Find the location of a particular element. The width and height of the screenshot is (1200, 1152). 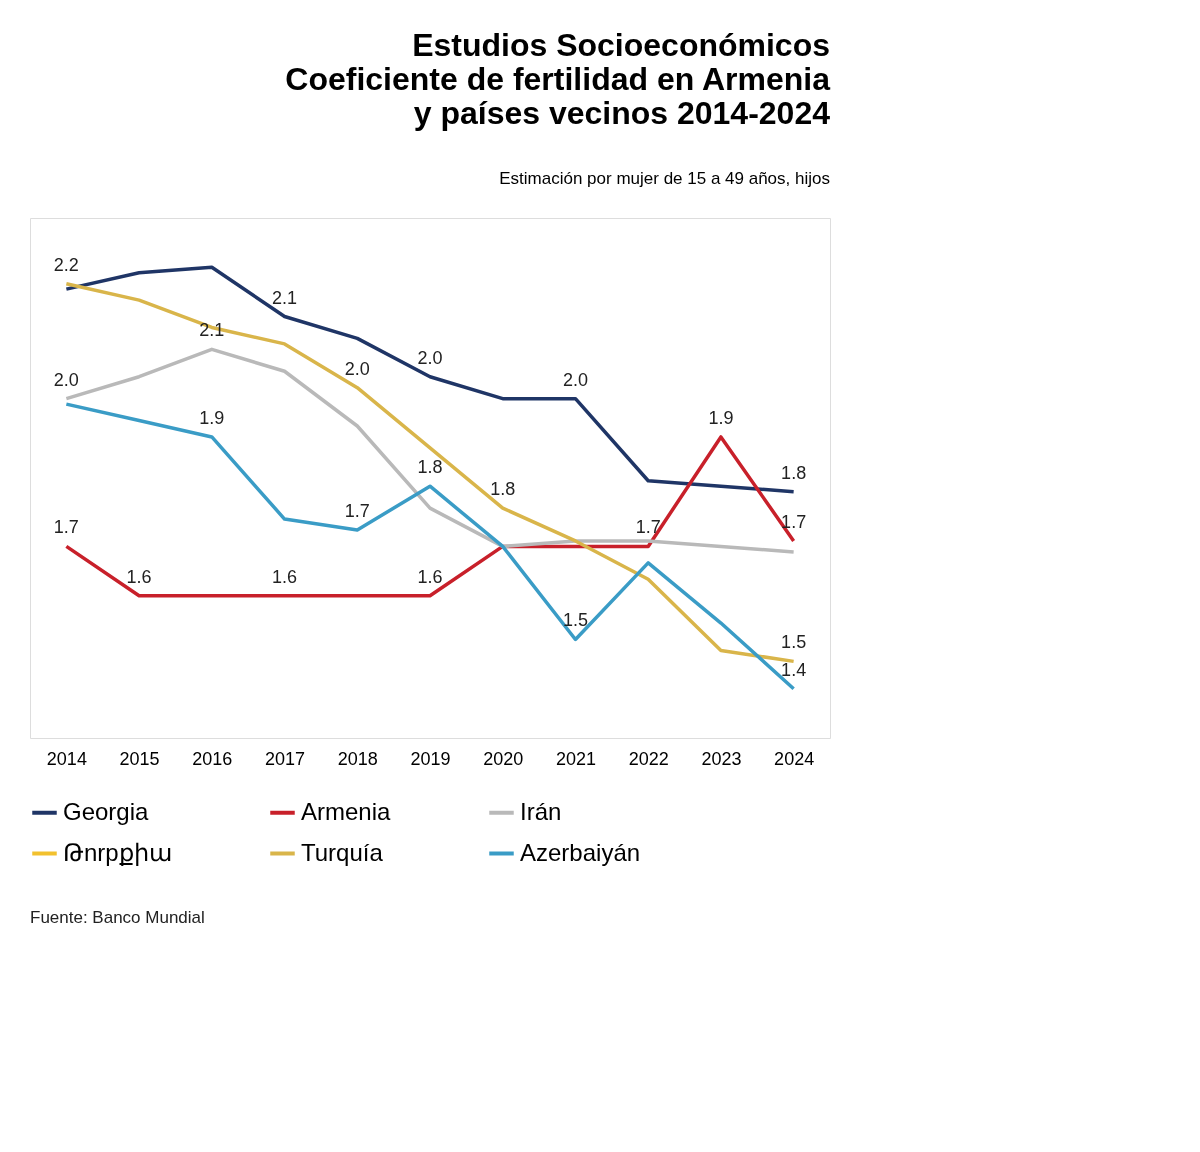

x-tick-label: 2017 is located at coordinates (285, 758).